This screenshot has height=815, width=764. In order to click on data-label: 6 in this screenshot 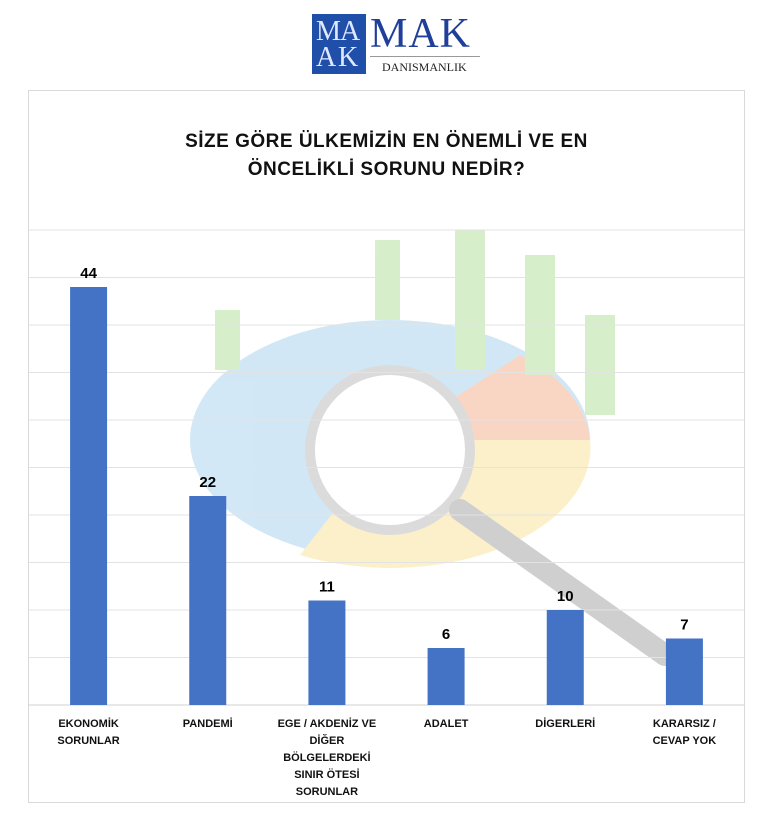, I will do `click(446, 634)`.